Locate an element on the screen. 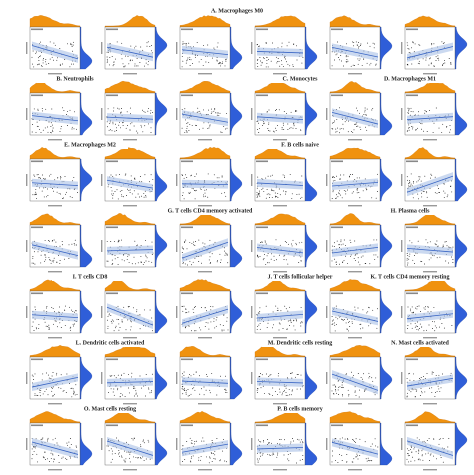  stat-label is located at coordinates (37, 95).